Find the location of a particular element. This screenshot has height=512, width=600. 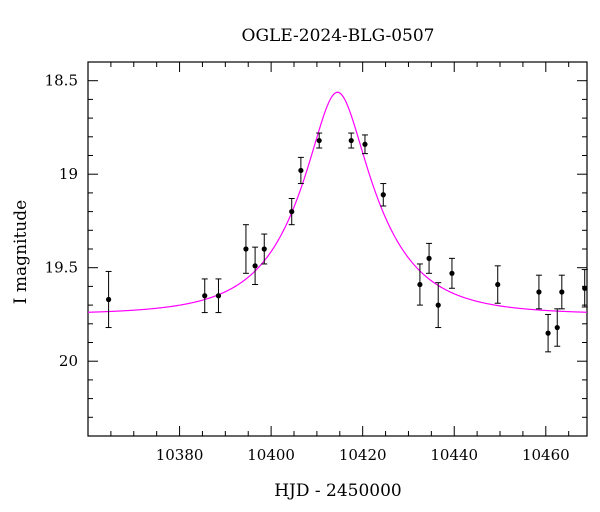

chart-title: OGLE-2024-BLG-0507 is located at coordinates (338, 36).